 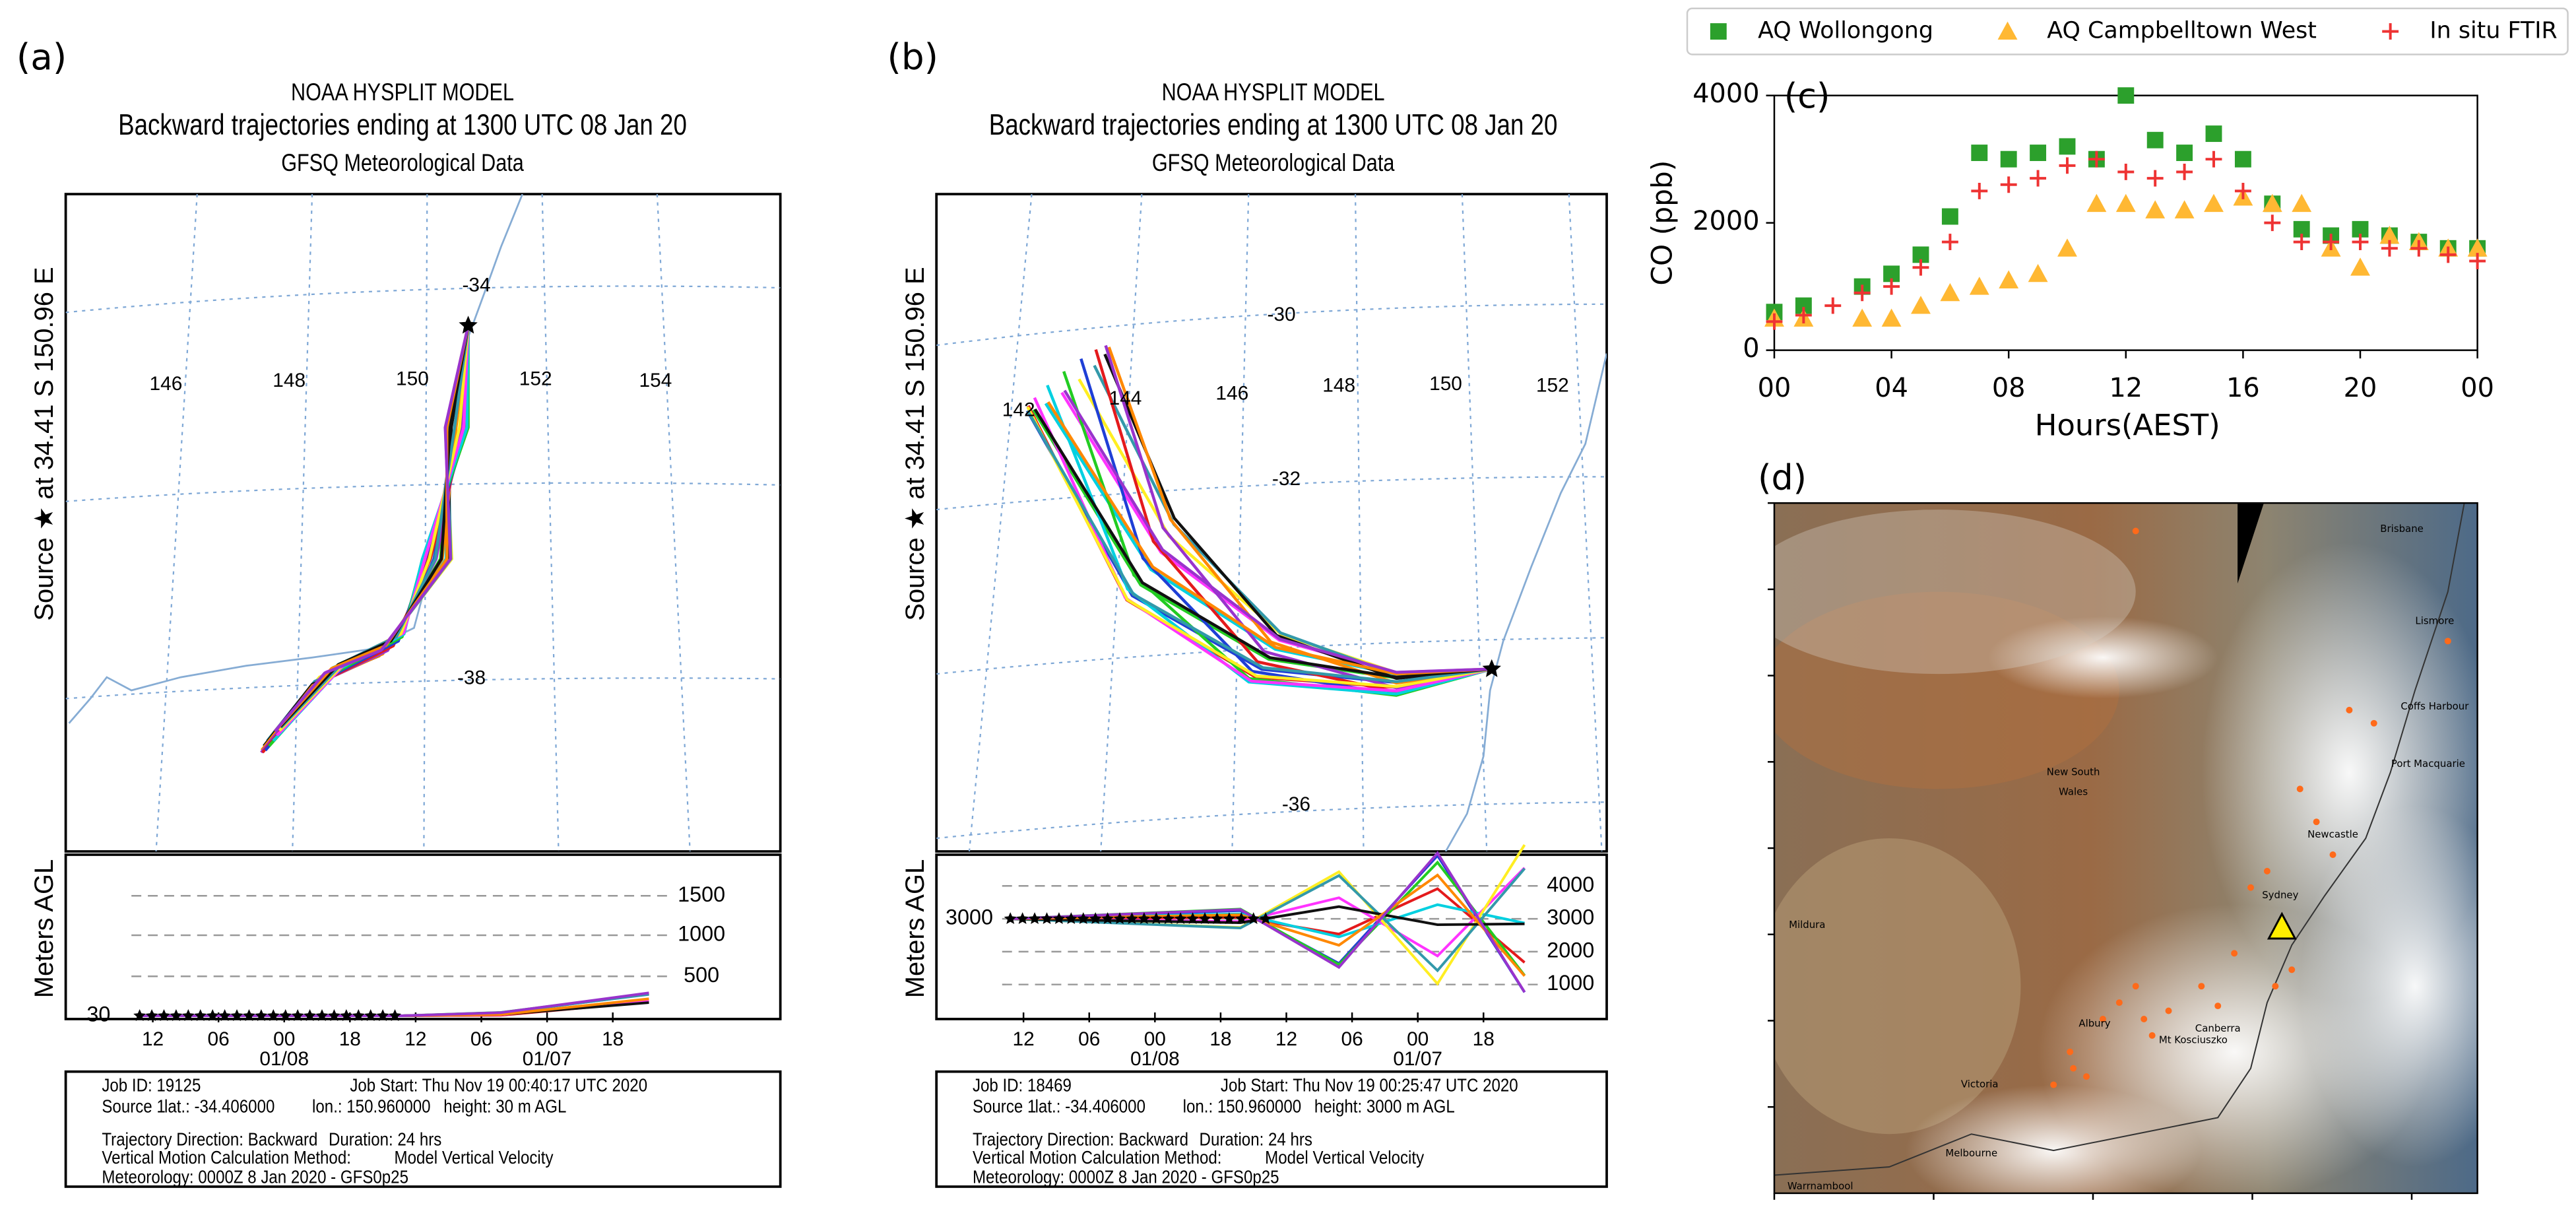 What do you see at coordinates (2073, 791) in the screenshot?
I see `place-label: Wales` at bounding box center [2073, 791].